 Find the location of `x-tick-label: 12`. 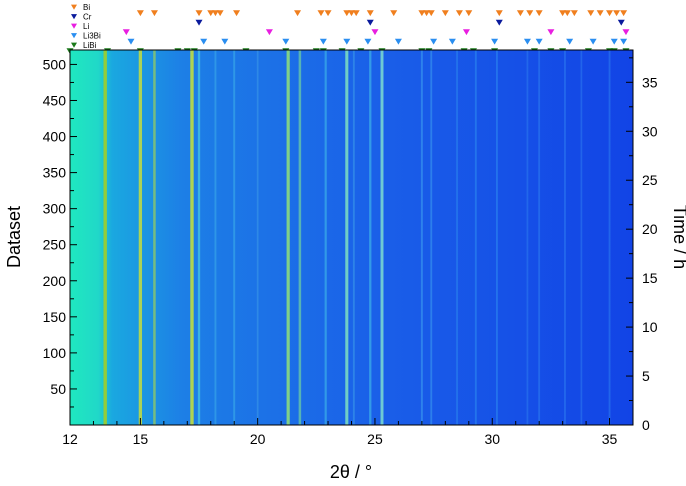

x-tick-label: 12 is located at coordinates (70, 439).